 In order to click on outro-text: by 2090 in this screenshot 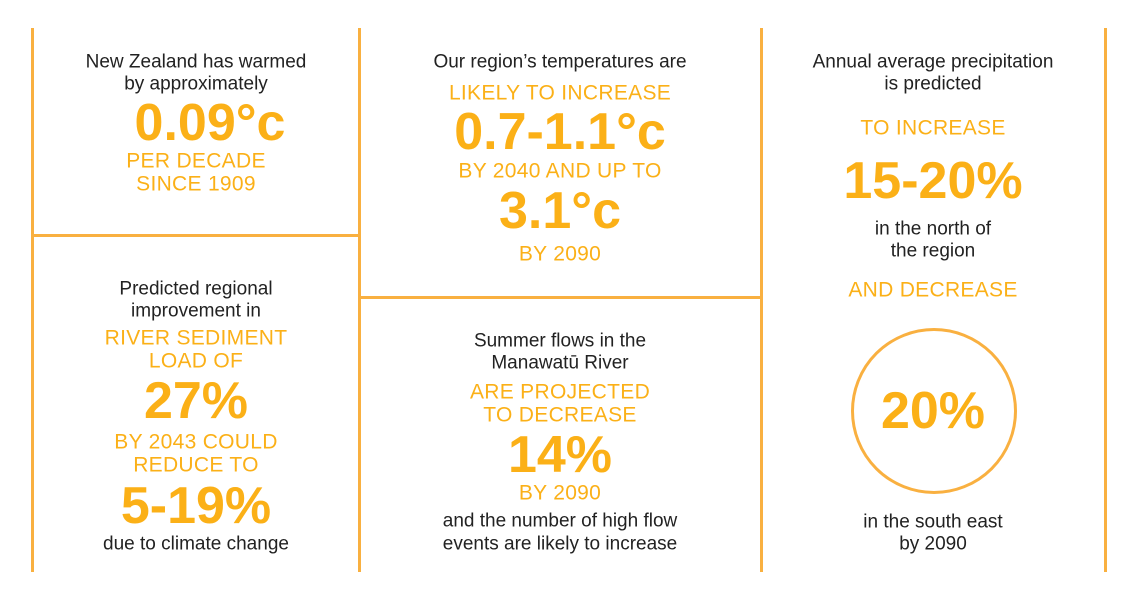, I will do `click(933, 544)`.